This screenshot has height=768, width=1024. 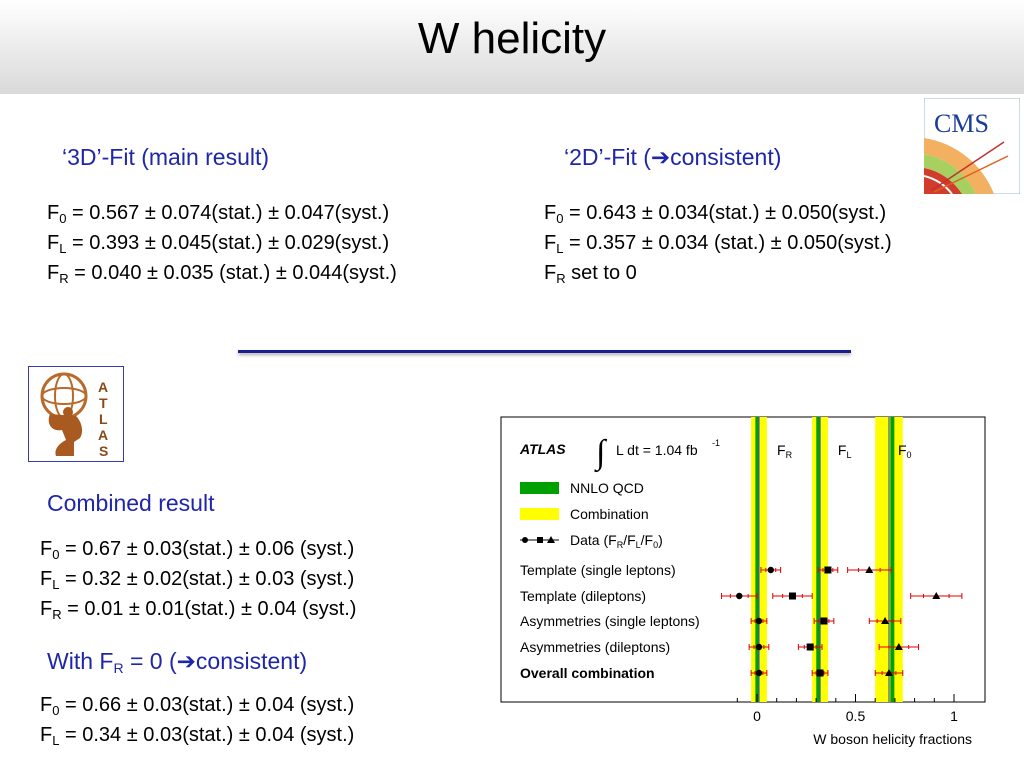 What do you see at coordinates (716, 443) in the screenshot?
I see `lumi-exponent: -1` at bounding box center [716, 443].